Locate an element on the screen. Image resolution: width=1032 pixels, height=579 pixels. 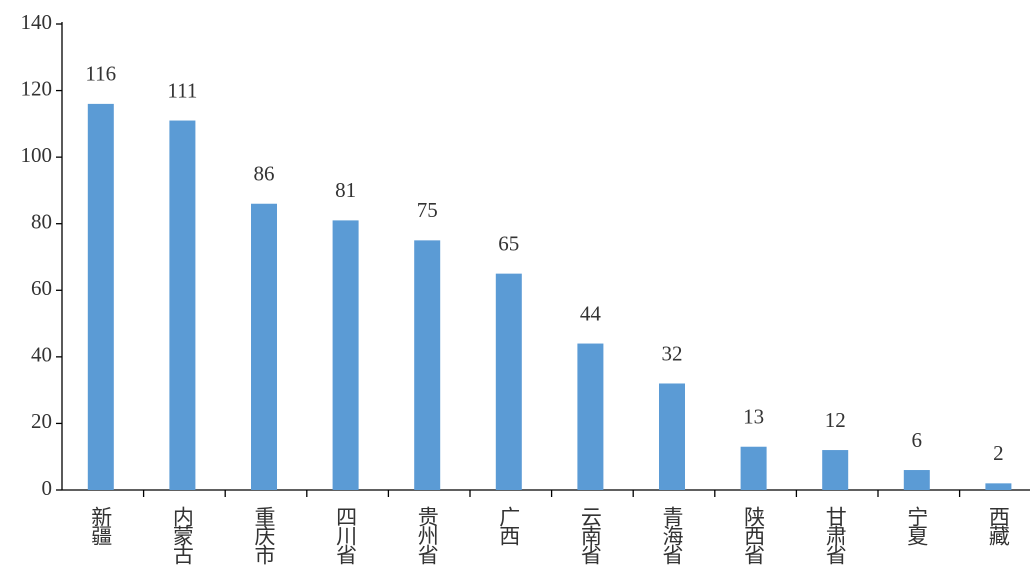
data-label: 6 is located at coordinates (917, 440).